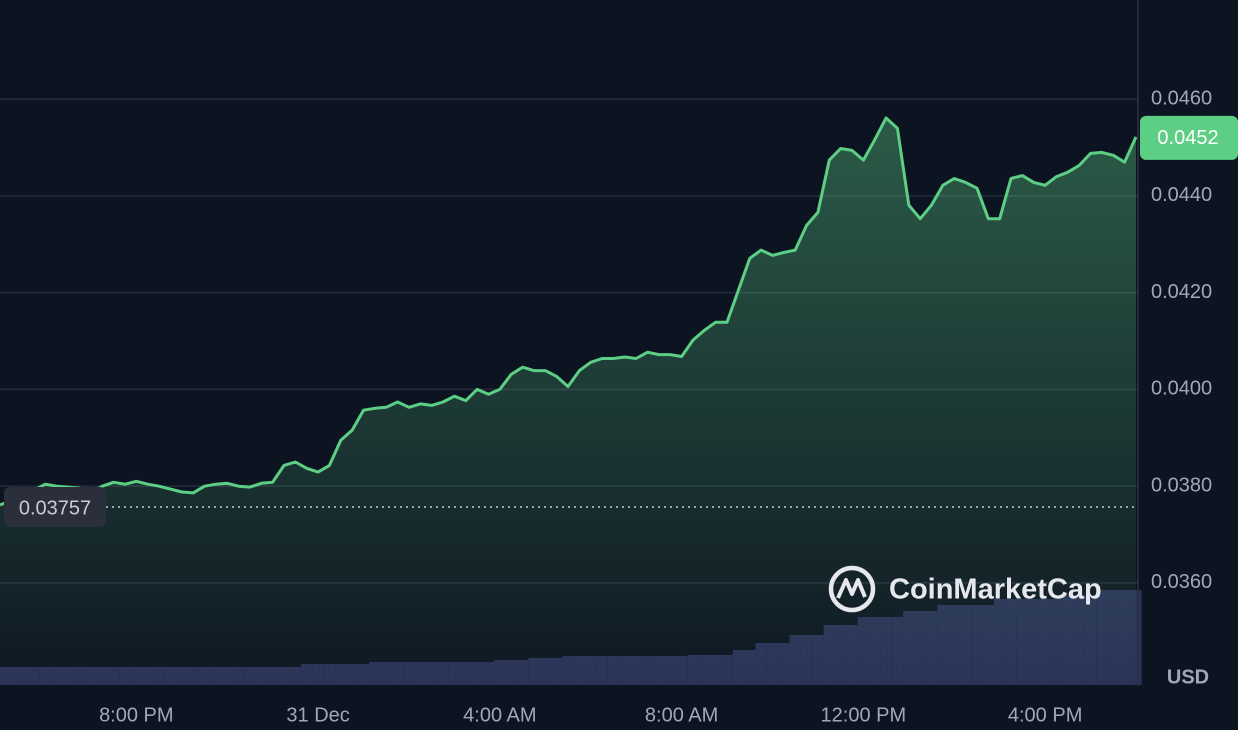  I want to click on y-tick-label: 0.0360, so click(1181, 582).